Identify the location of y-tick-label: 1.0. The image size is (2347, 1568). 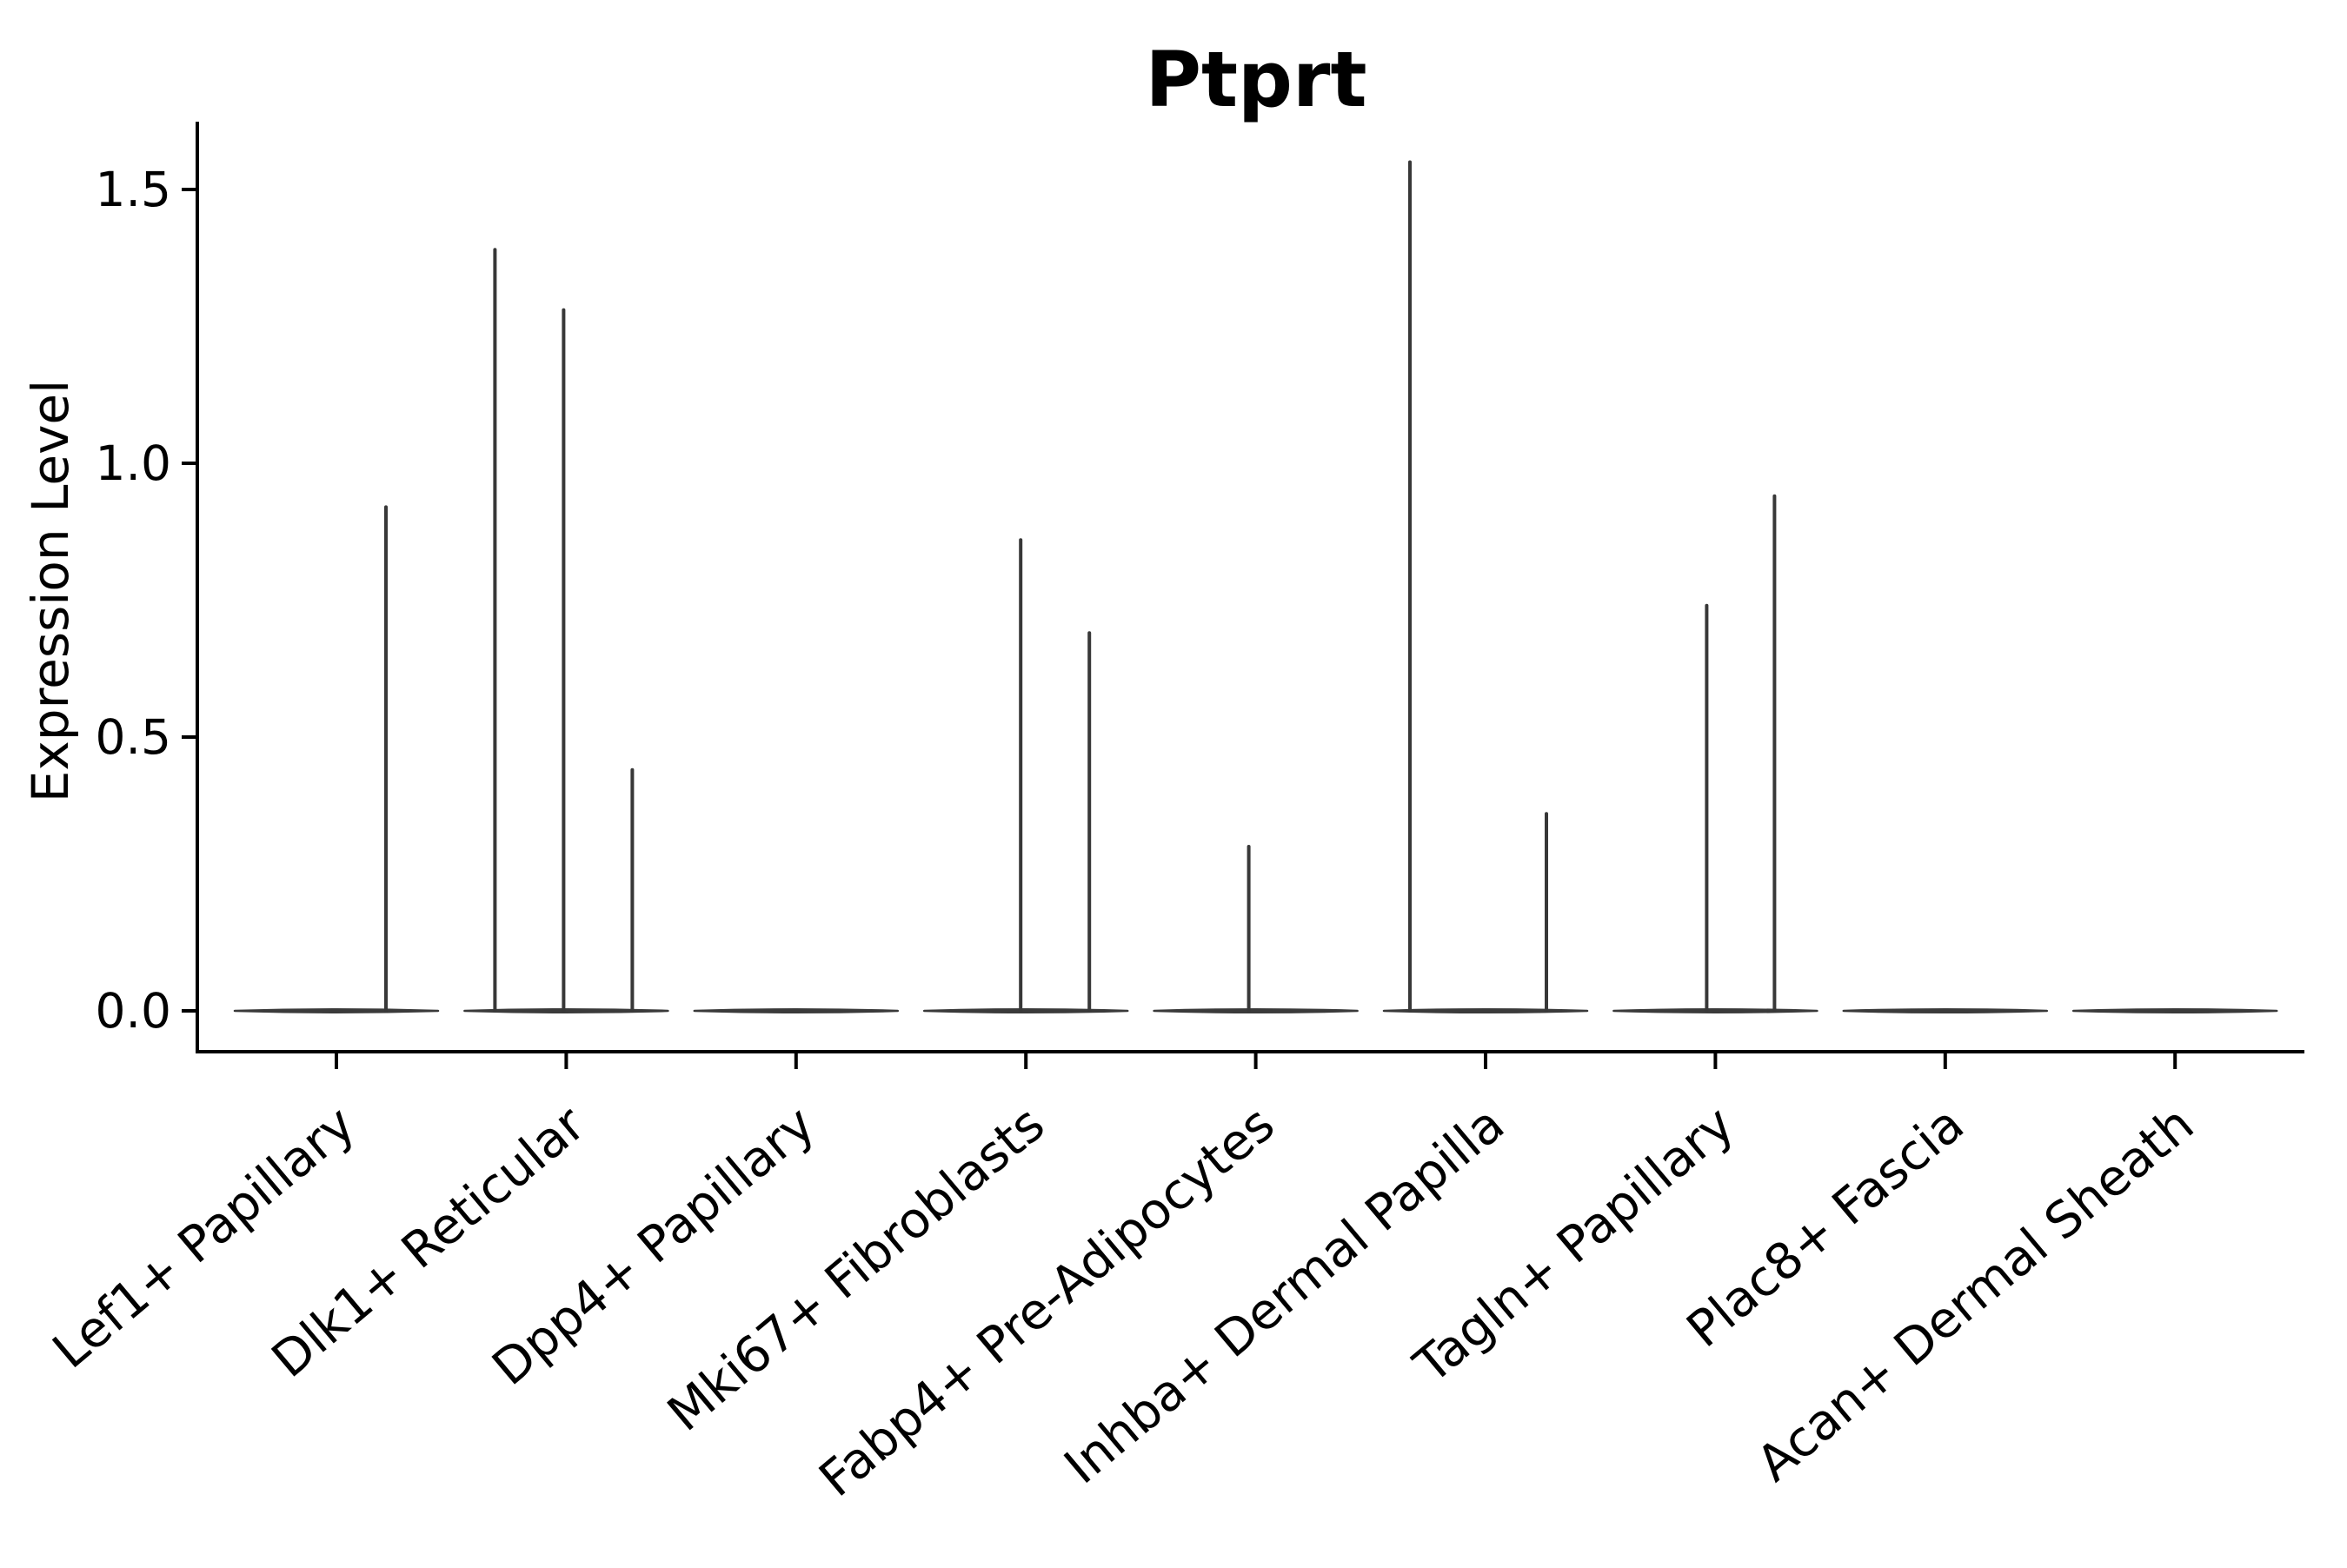
(133, 463).